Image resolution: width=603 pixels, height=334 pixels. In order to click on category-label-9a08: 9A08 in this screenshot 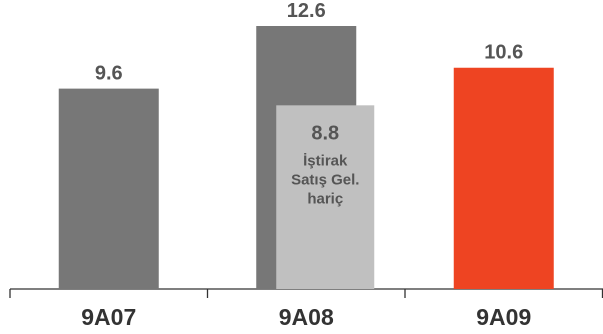, I will do `click(306, 317)`.